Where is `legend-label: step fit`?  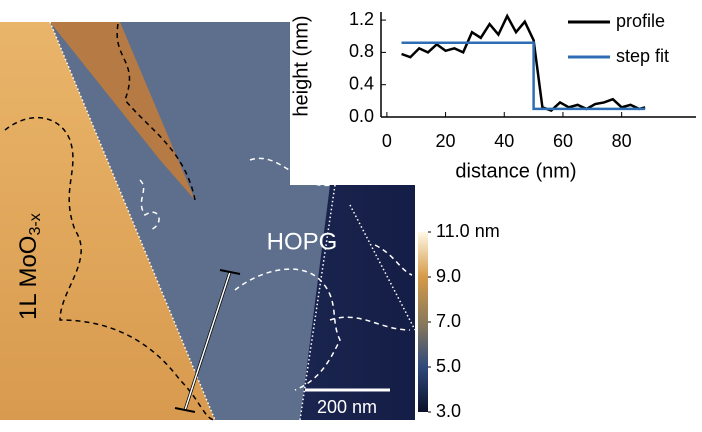 legend-label: step fit is located at coordinates (642, 56).